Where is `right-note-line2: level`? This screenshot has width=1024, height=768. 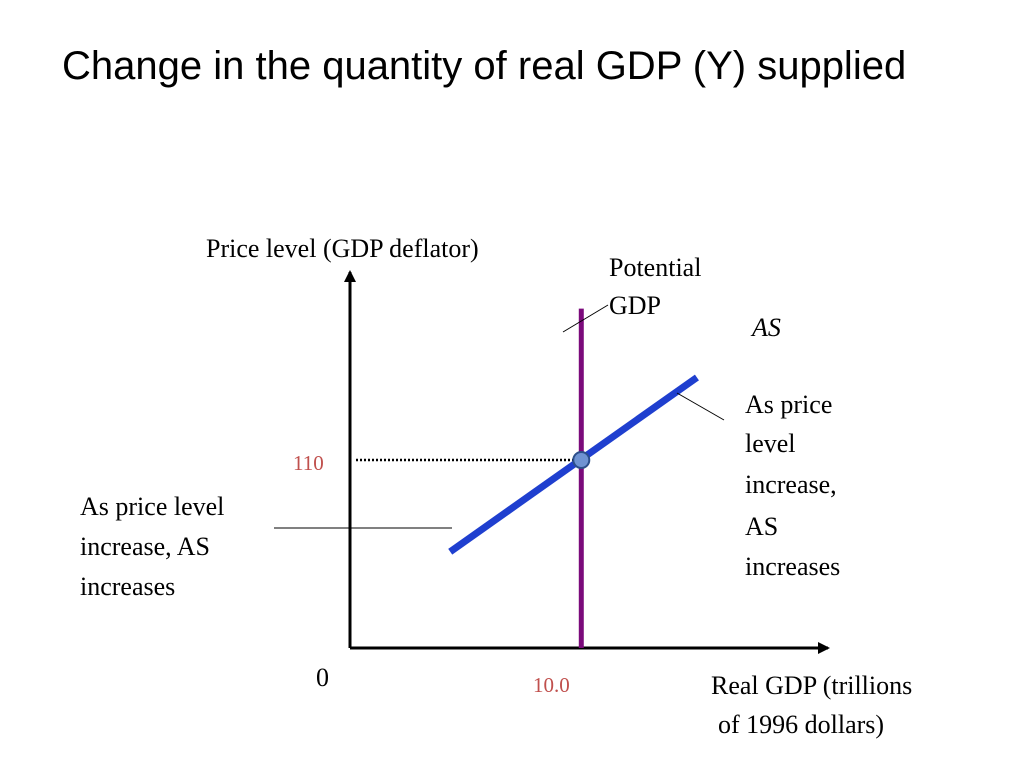 right-note-line2: level is located at coordinates (770, 443).